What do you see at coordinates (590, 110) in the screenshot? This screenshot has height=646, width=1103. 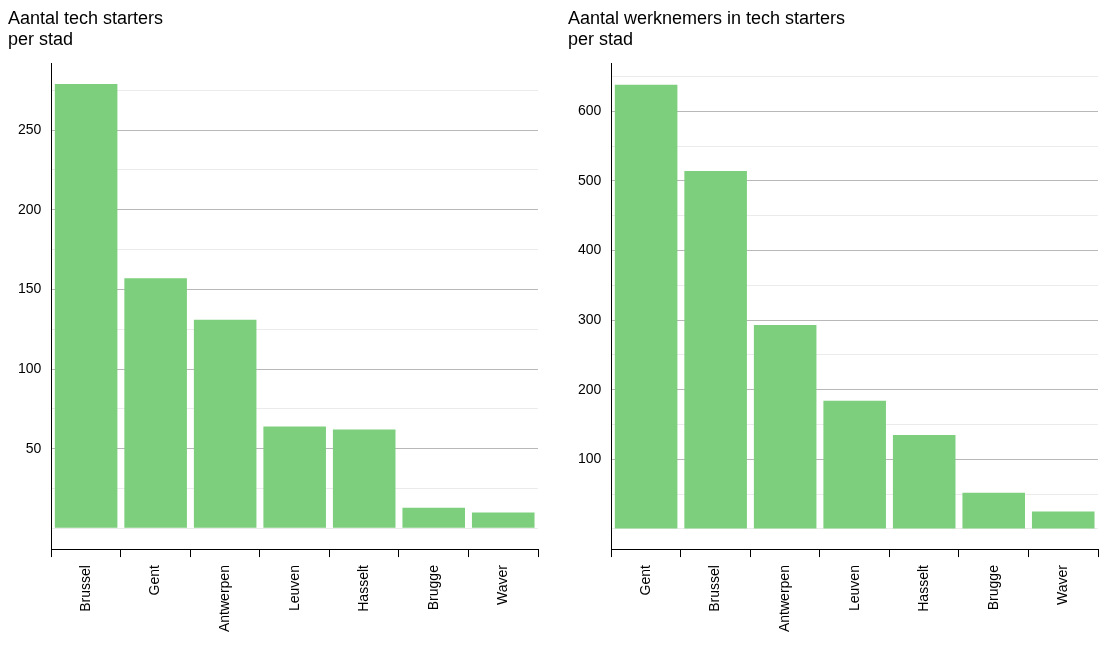 I see `y-tick-label: 600` at bounding box center [590, 110].